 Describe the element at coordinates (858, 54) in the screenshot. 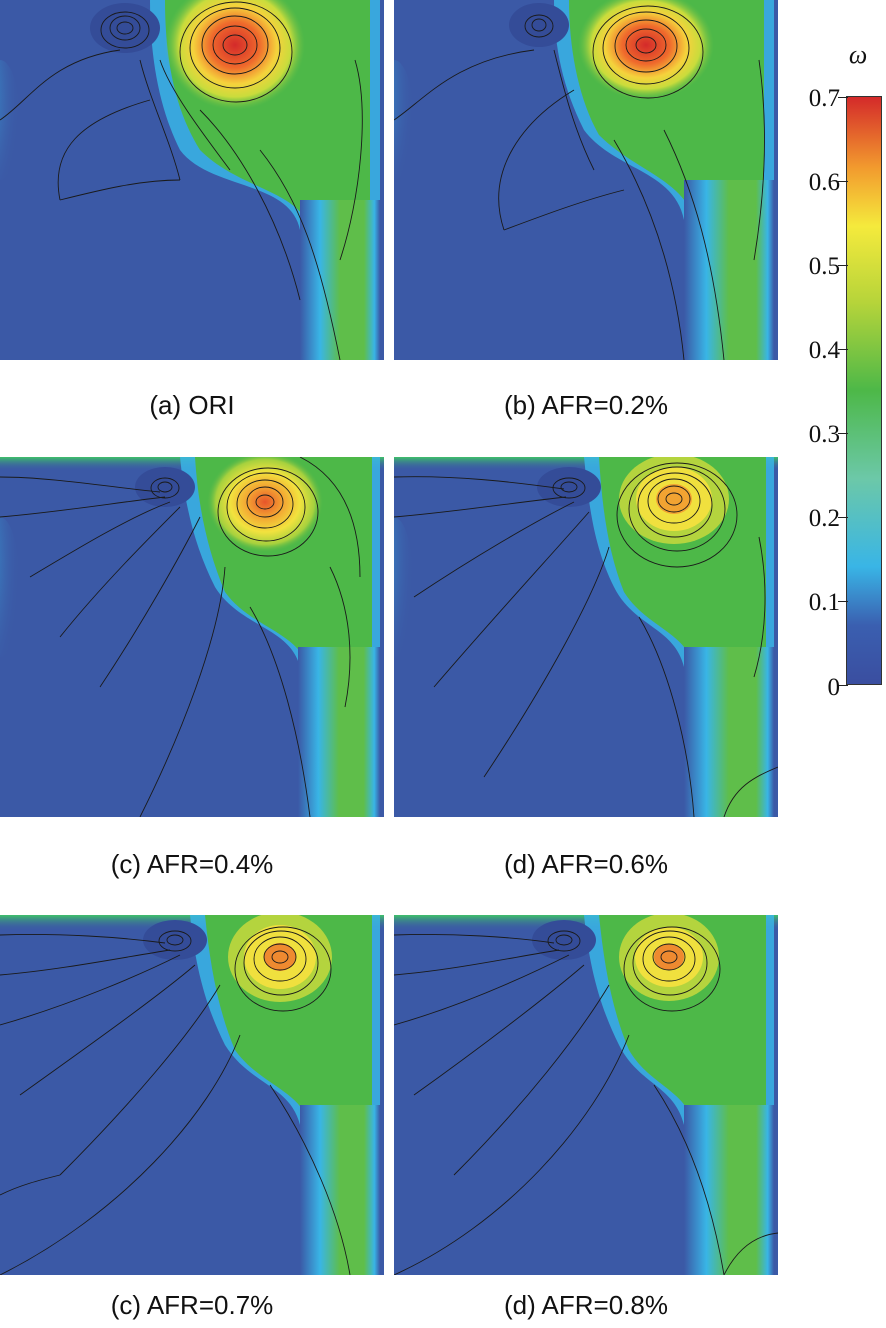

I see `colorbar-symbol: ω` at that location.